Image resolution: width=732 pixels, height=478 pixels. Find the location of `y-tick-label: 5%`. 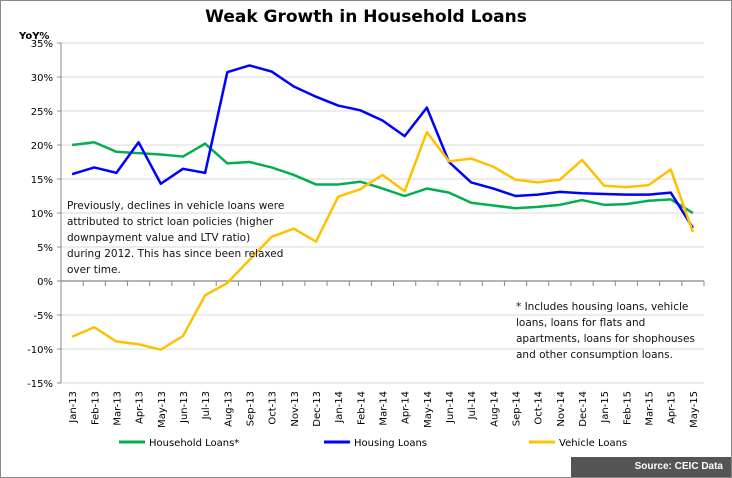

y-tick-label: 5% is located at coordinates (45, 248).